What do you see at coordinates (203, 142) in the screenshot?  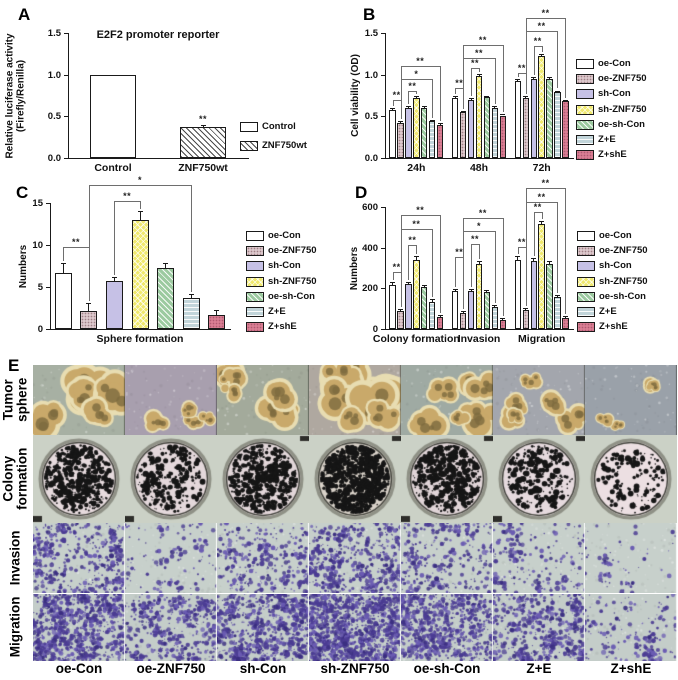 I see `bar-ZNF750wt` at bounding box center [203, 142].